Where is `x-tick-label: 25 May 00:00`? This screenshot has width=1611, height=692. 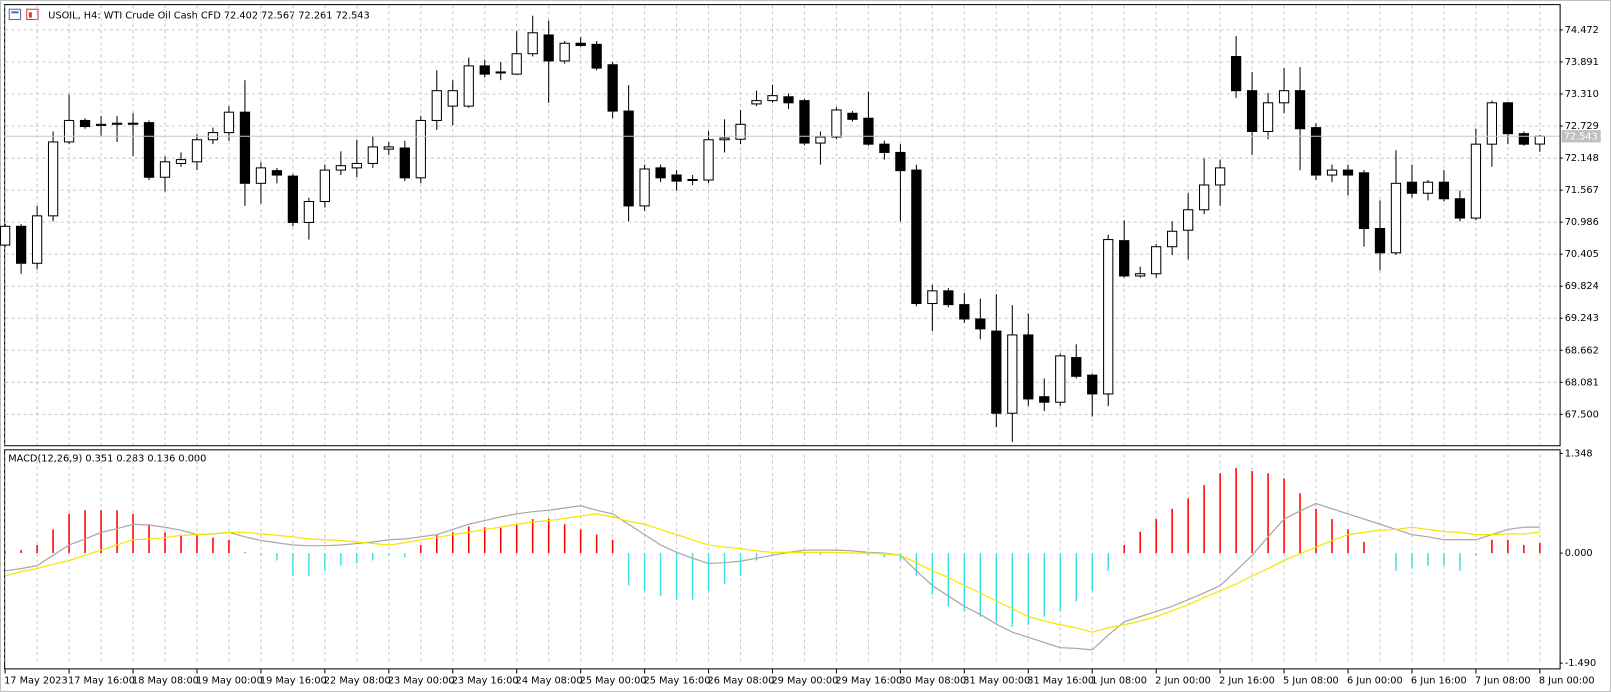
x-tick-label: 25 May 00:00 is located at coordinates (613, 681).